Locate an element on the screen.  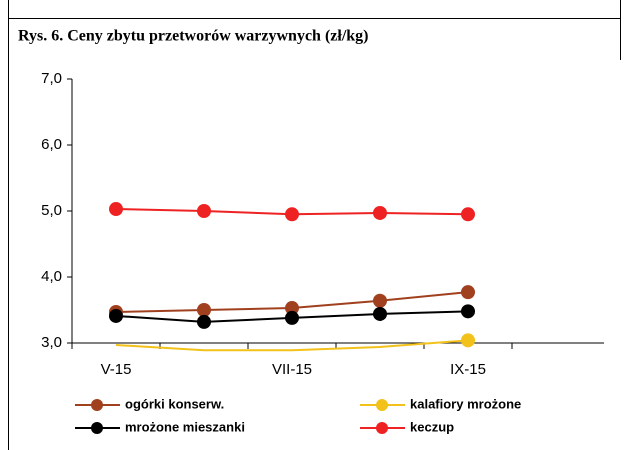
y-tick-label: 6,0 is located at coordinates (51, 144).